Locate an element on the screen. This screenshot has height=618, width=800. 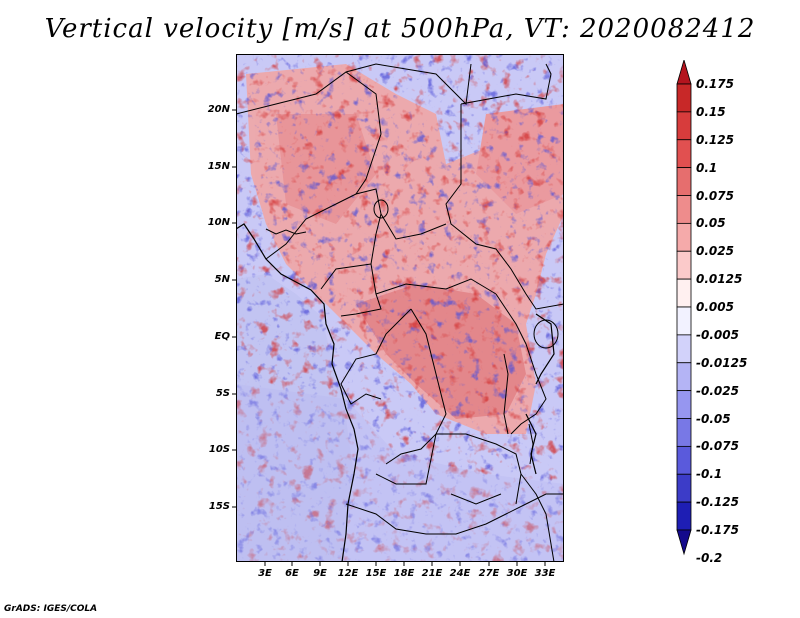
colorbar-swatches is located at coordinates (684, 308).